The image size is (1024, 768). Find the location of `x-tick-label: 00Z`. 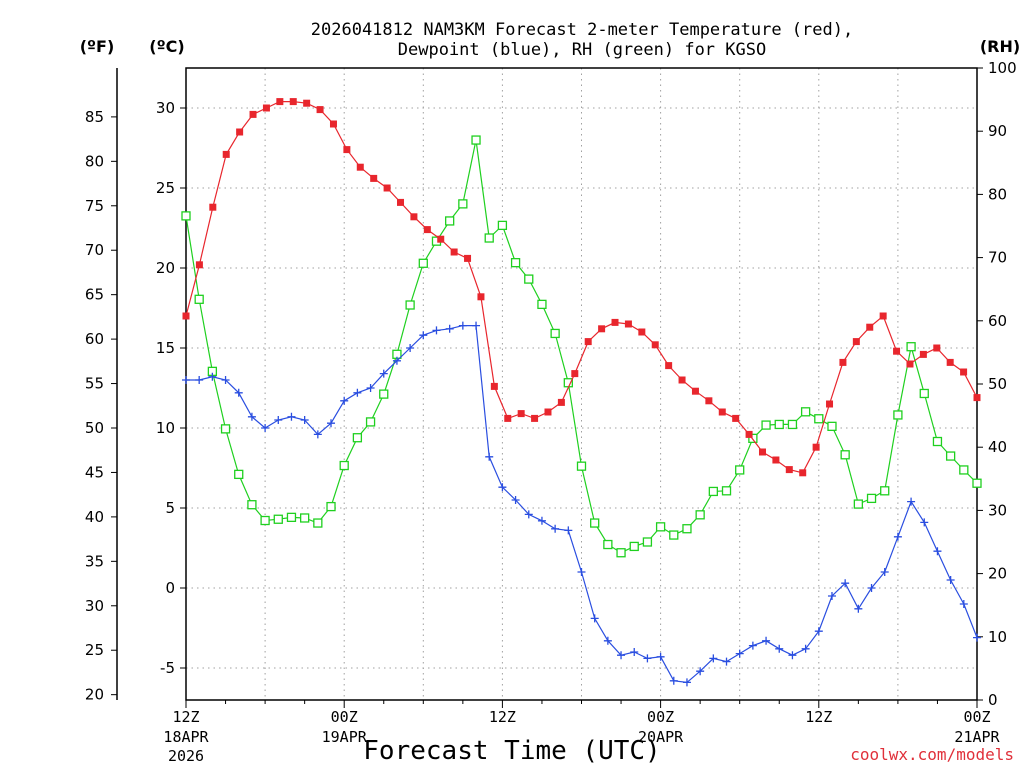

x-tick-label: 00Z is located at coordinates (344, 717).